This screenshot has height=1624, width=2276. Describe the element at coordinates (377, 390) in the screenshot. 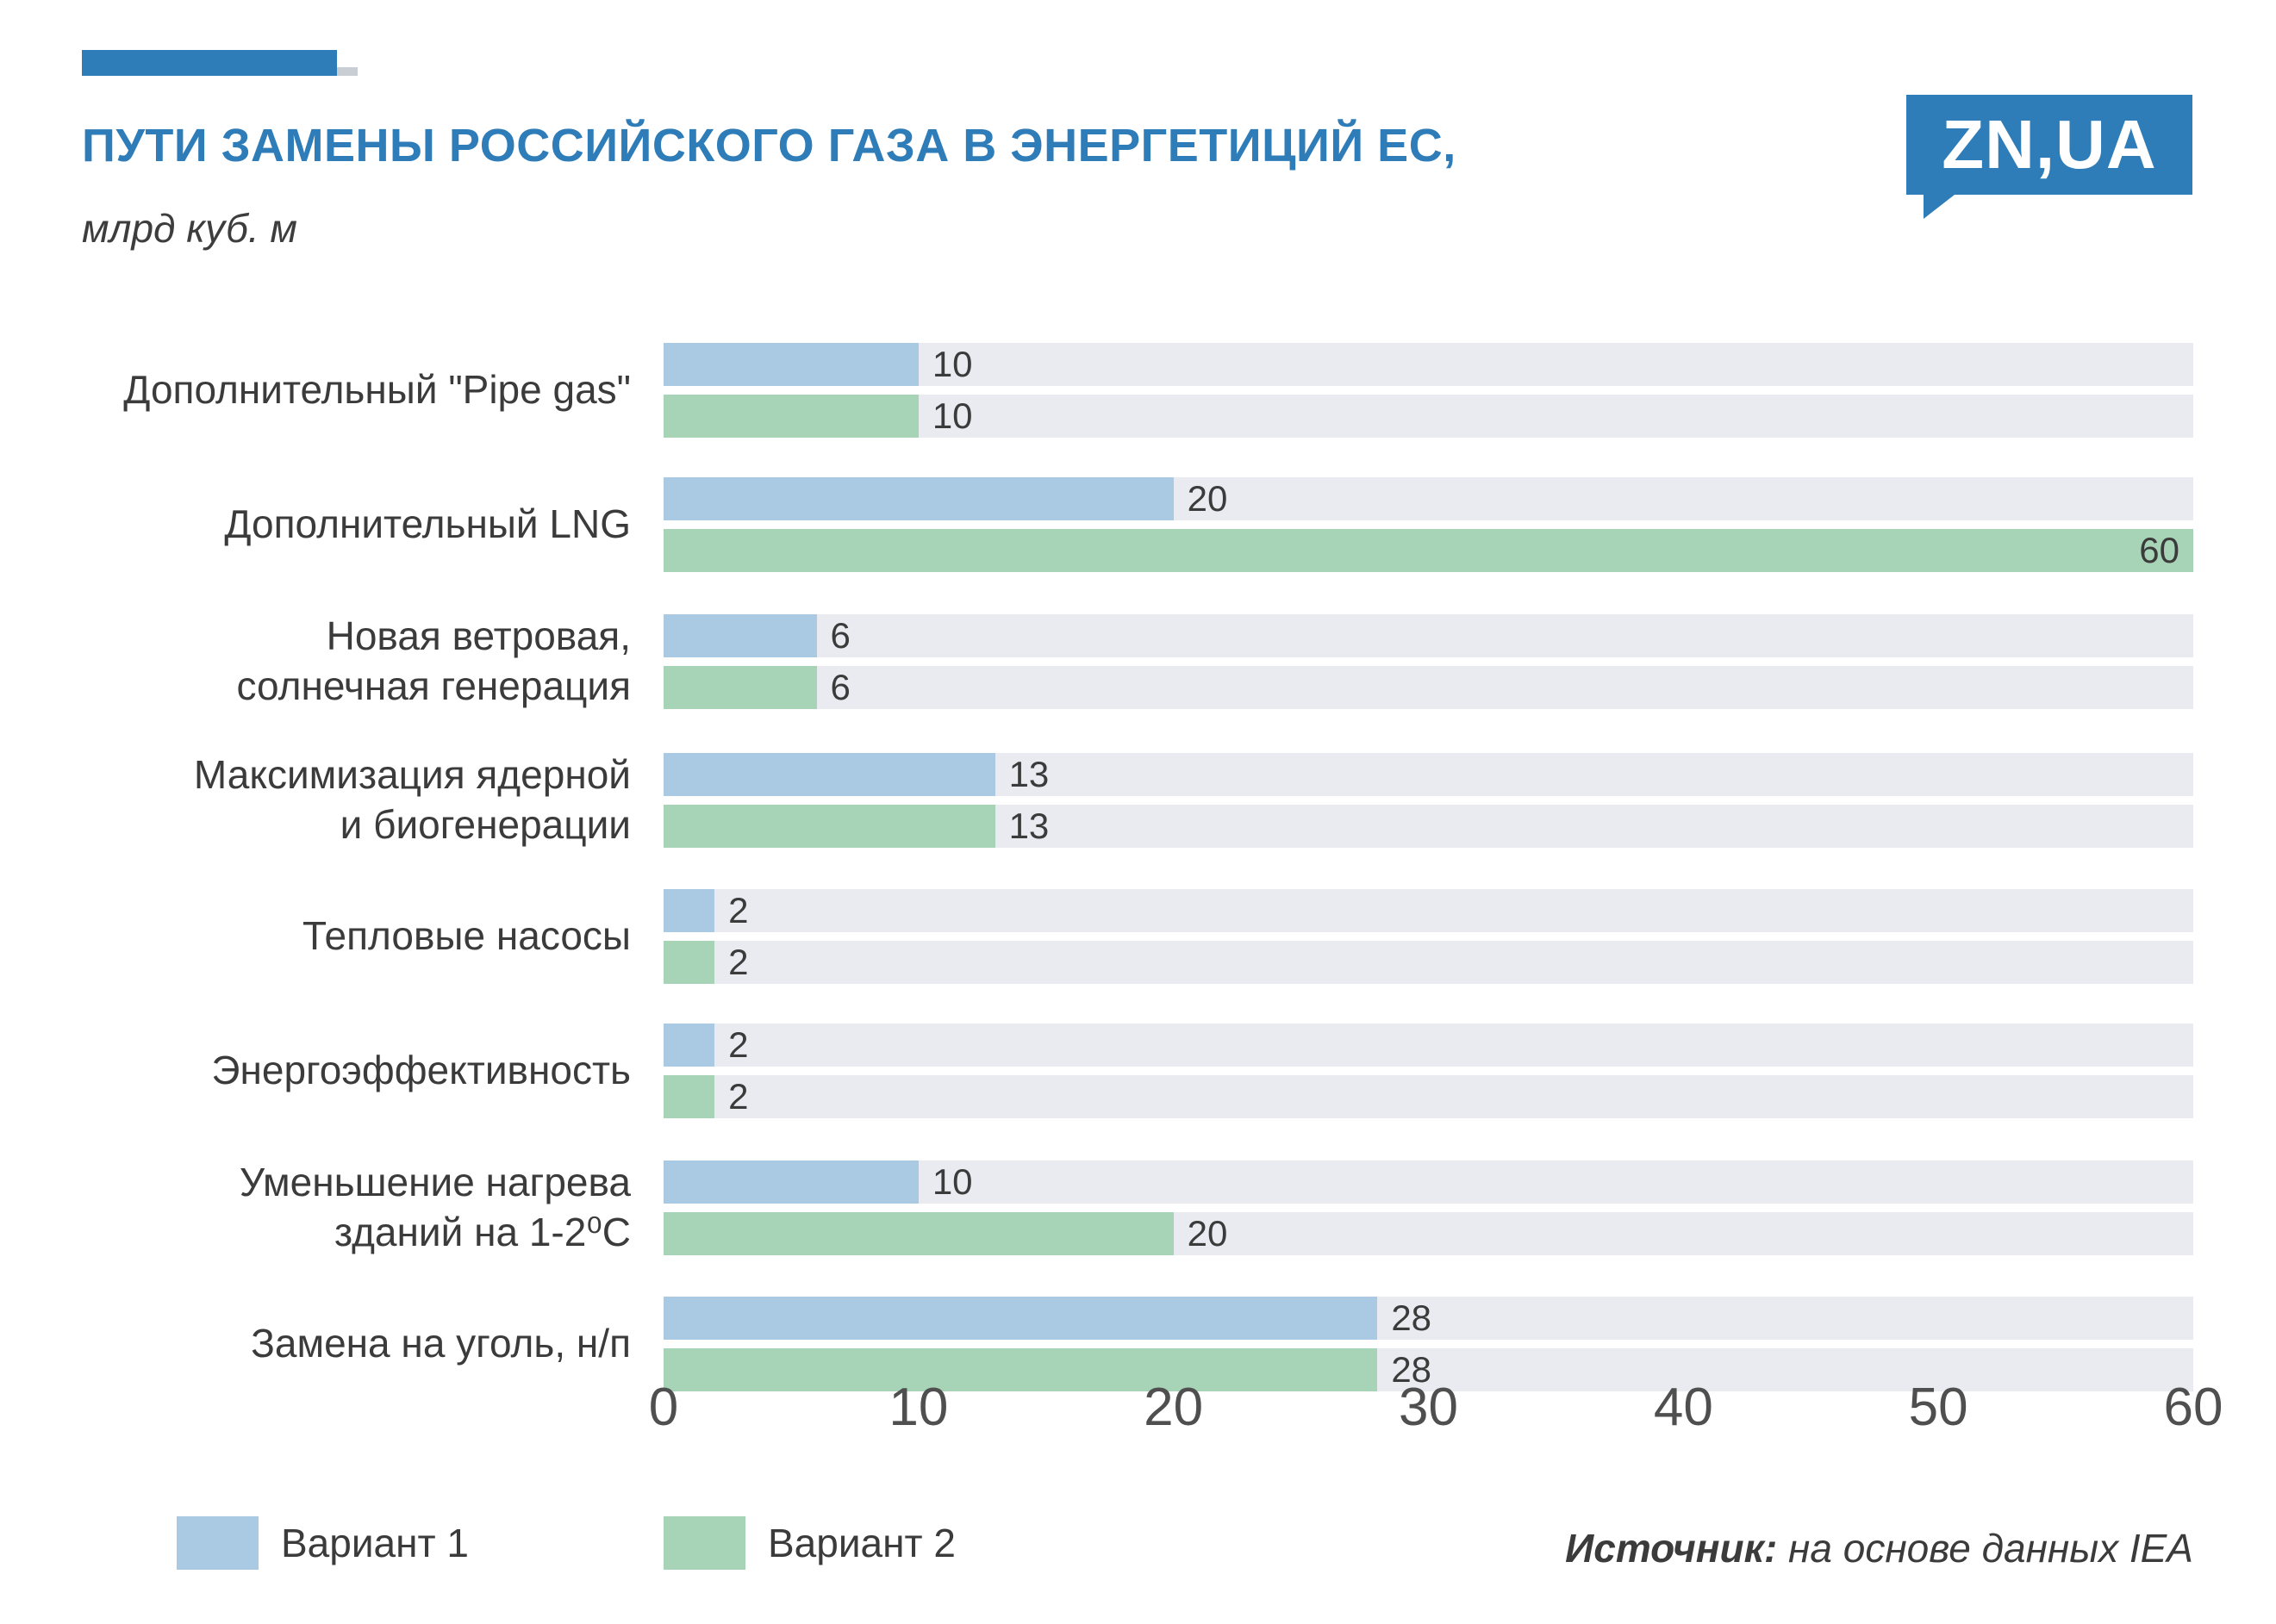

I see `category-label: Дополнительный "Pipe gas"` at that location.